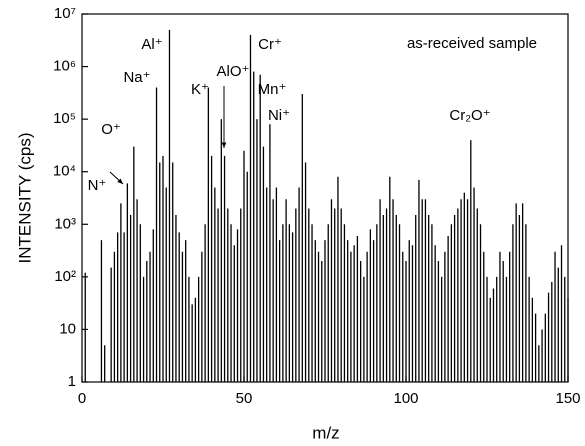 The width and height of the screenshot is (585, 446). What do you see at coordinates (64, 171) in the screenshot?
I see `y-tick-label: 10⁴` at bounding box center [64, 171].